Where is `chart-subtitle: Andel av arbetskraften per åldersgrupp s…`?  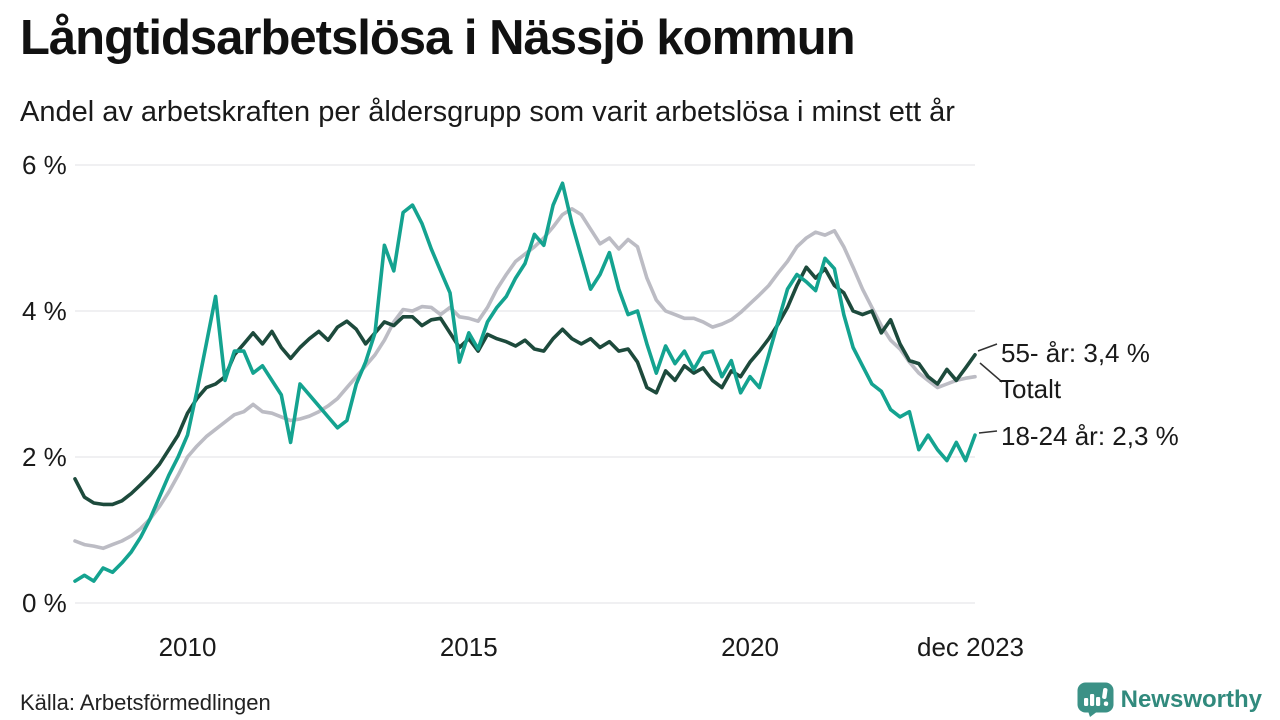 chart-subtitle: Andel av arbetskraften per åldersgrupp s… is located at coordinates (487, 112).